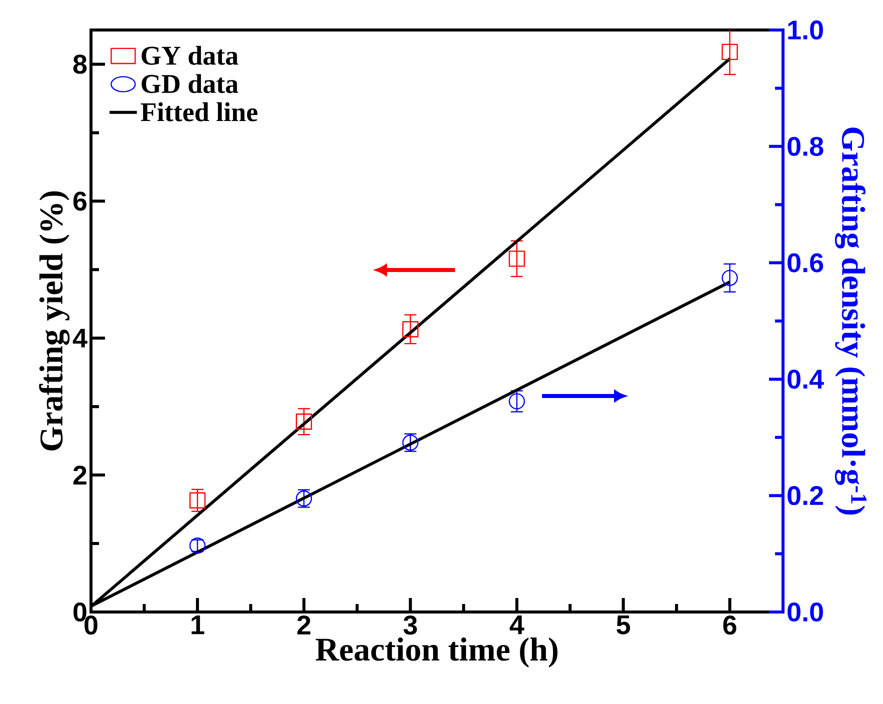  I want to click on x-axis-title: Reaction time (h), so click(437, 653).